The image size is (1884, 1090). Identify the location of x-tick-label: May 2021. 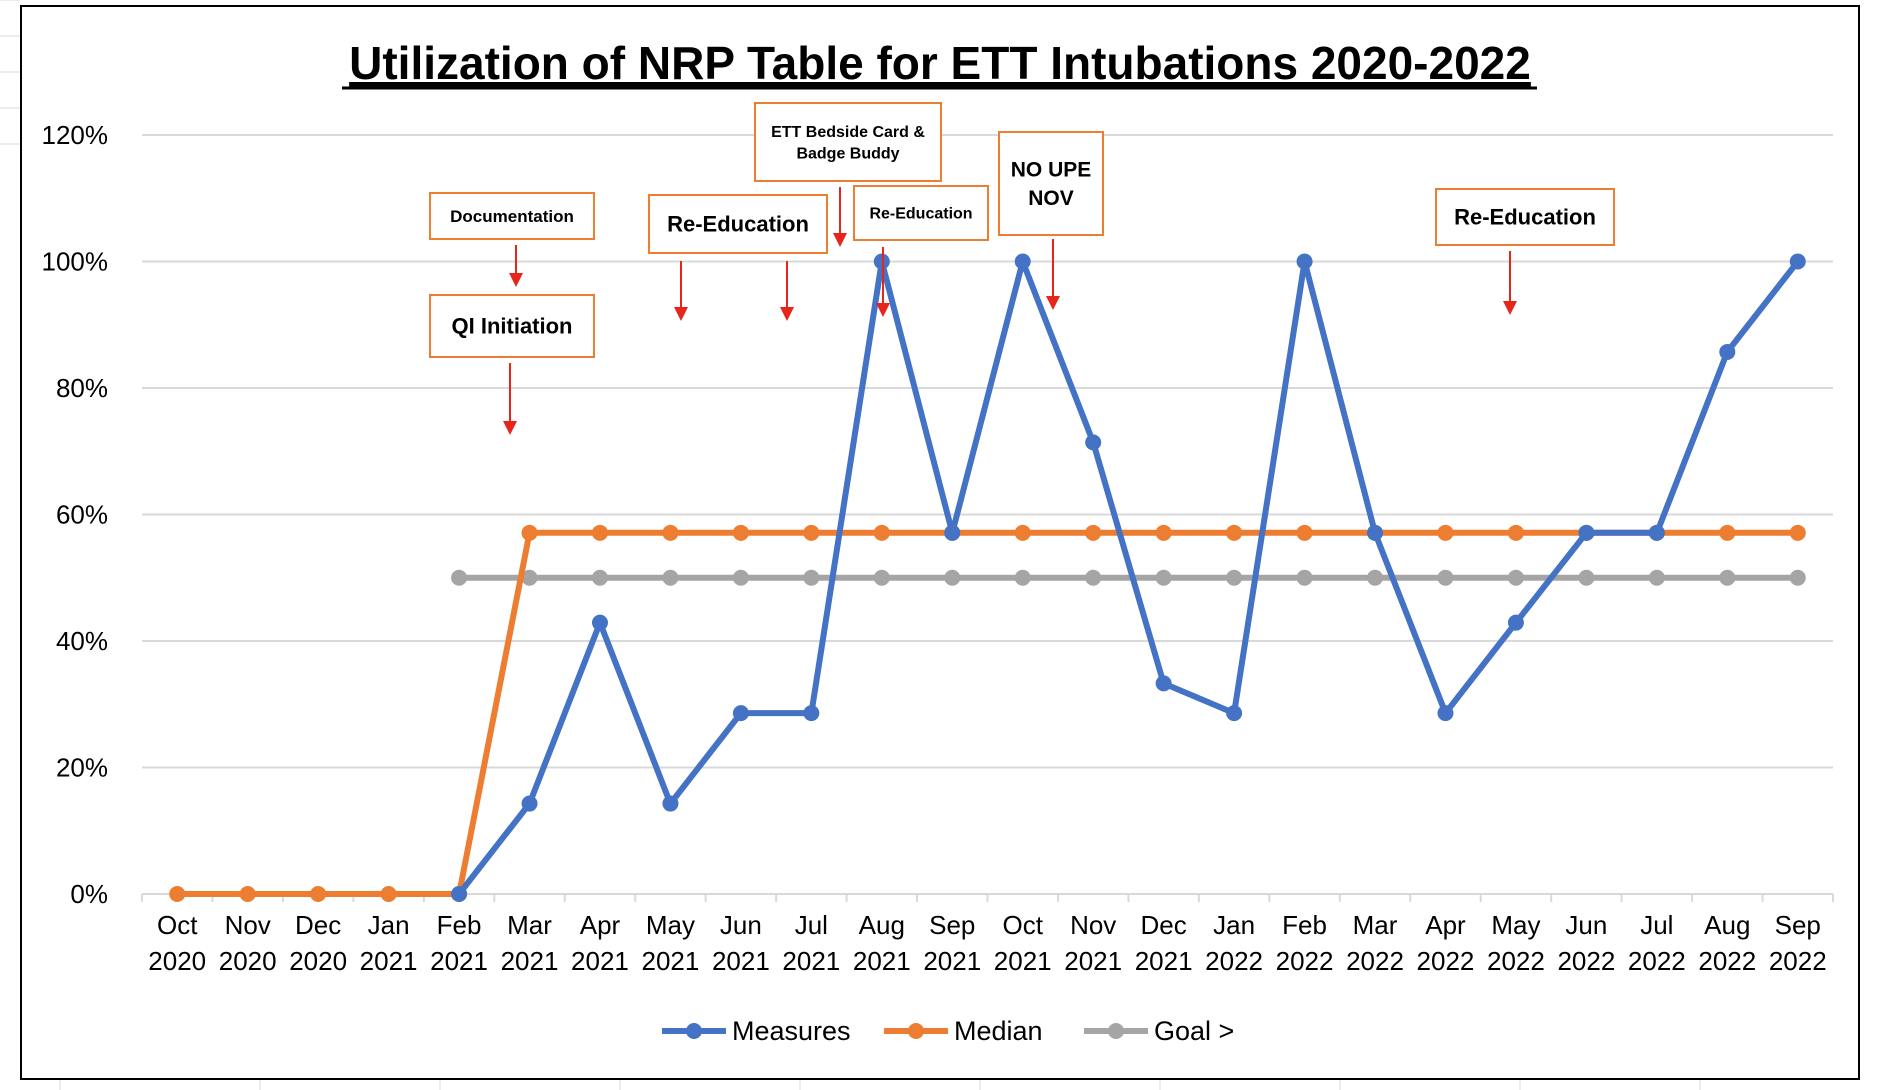
(671, 943).